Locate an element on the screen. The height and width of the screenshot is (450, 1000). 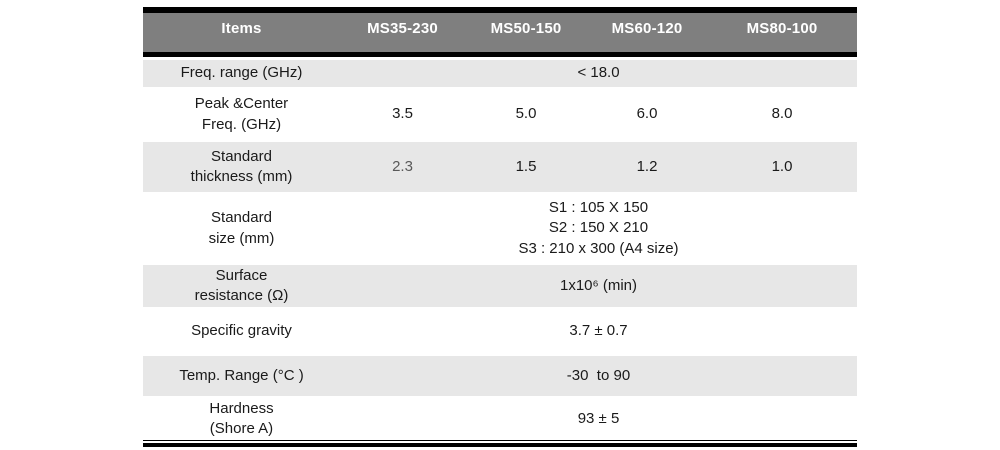
row-label-specific-gravity: Specific gravity is located at coordinates (241, 331).